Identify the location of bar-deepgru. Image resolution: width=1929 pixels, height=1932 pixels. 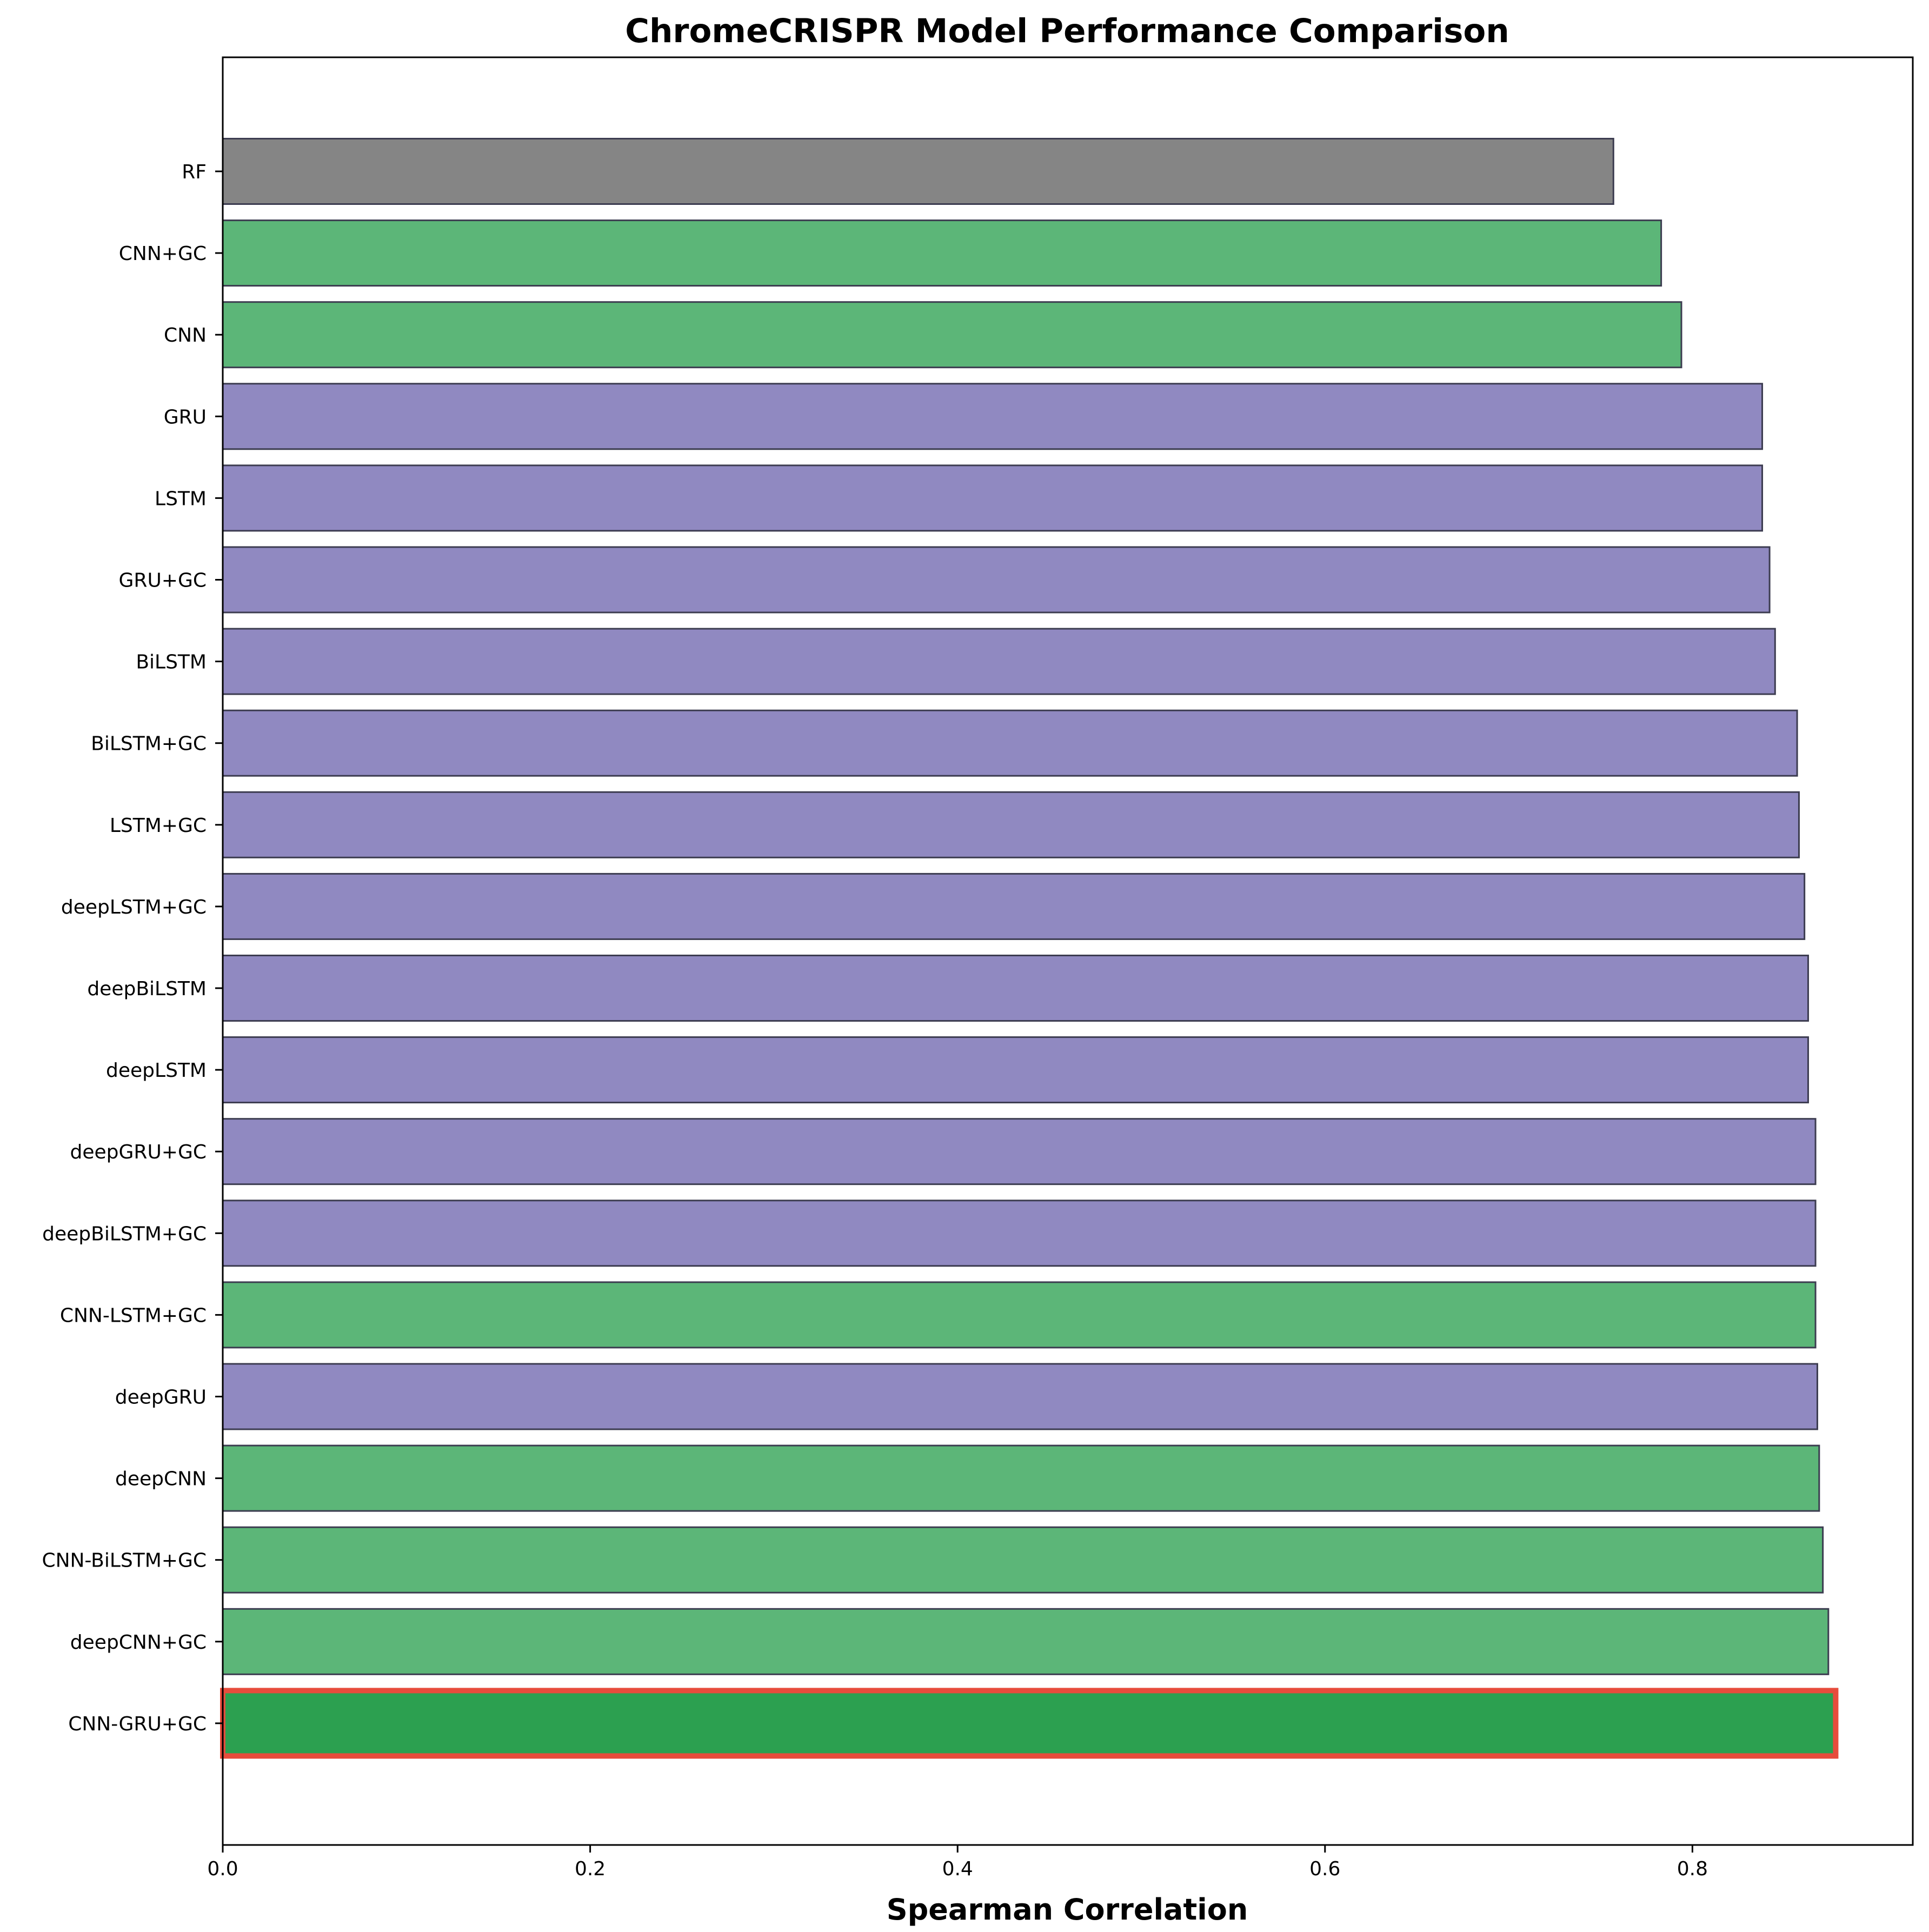
(1020, 1396).